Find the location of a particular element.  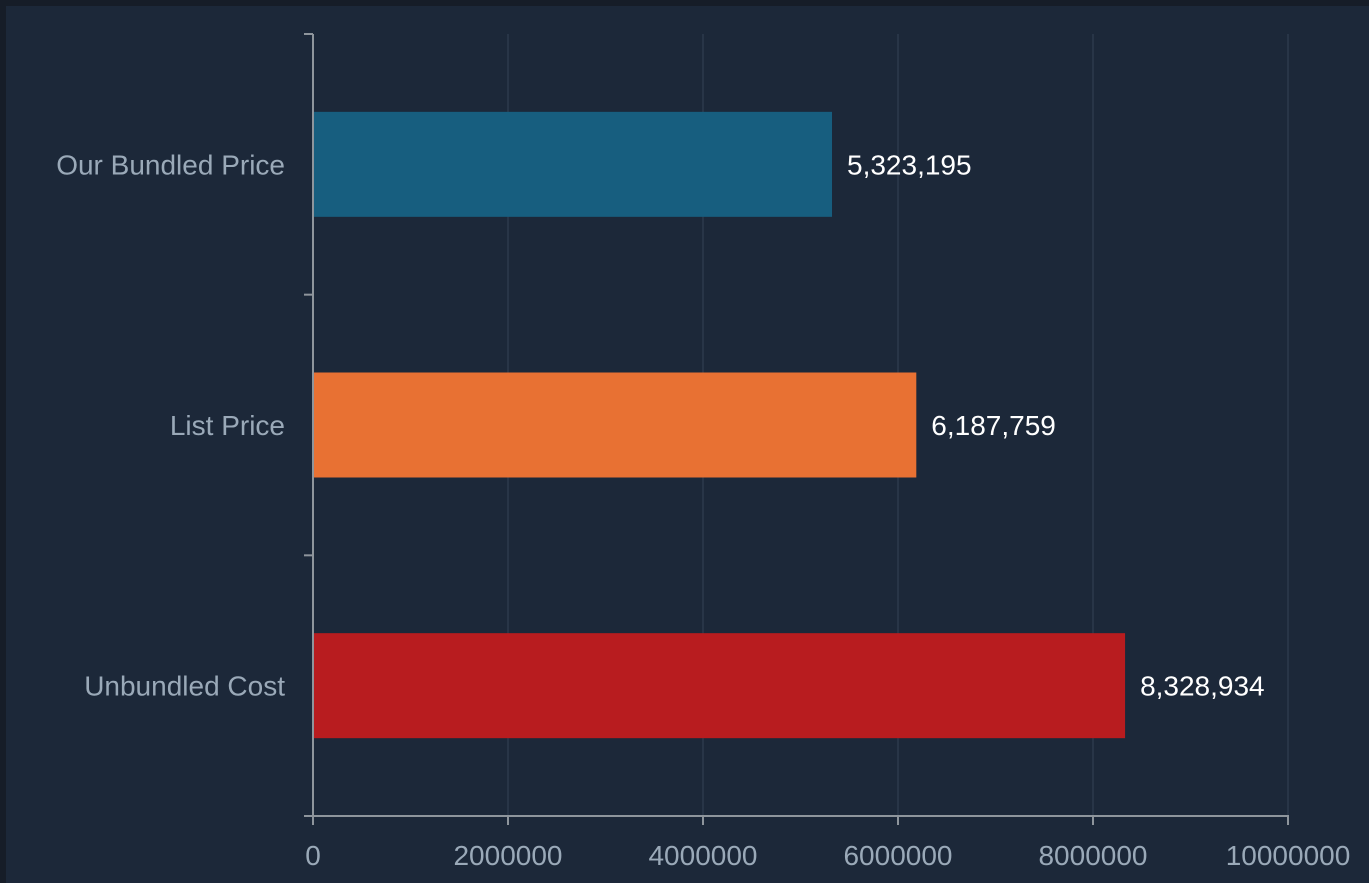

bar-value-label: 6,187,759 is located at coordinates (993, 425).